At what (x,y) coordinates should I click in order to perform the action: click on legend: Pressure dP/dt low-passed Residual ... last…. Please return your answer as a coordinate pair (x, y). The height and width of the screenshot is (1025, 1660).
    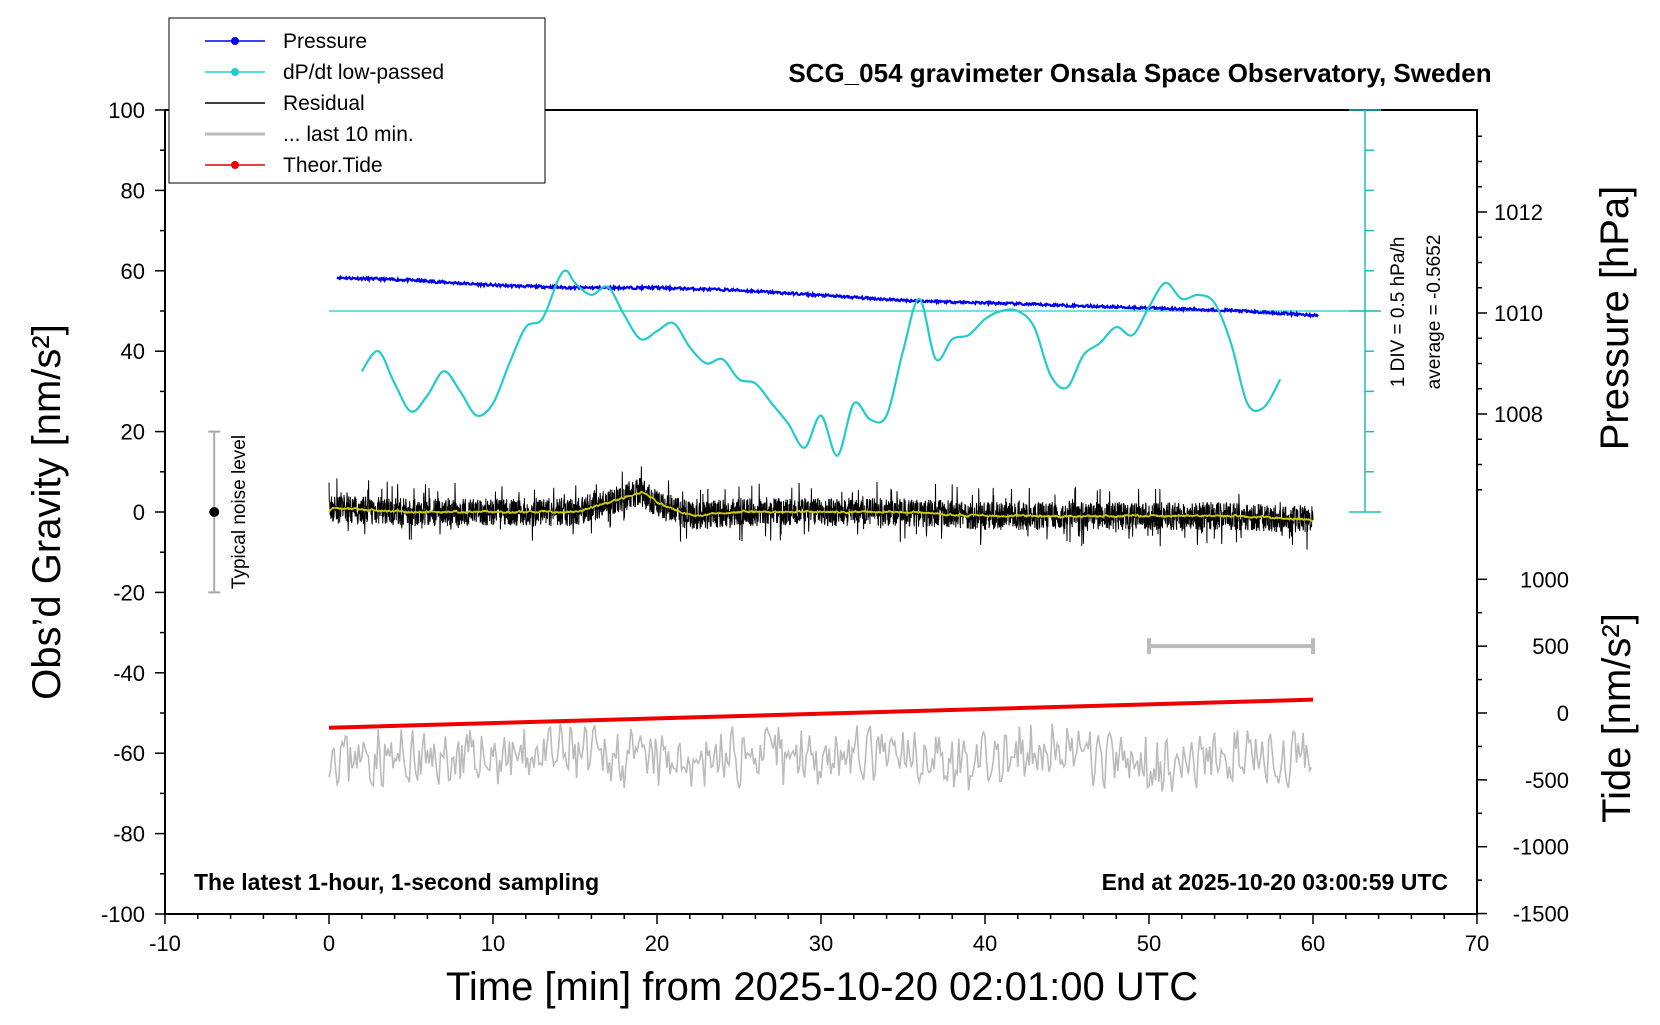
    Looking at the image, I should click on (357, 100).